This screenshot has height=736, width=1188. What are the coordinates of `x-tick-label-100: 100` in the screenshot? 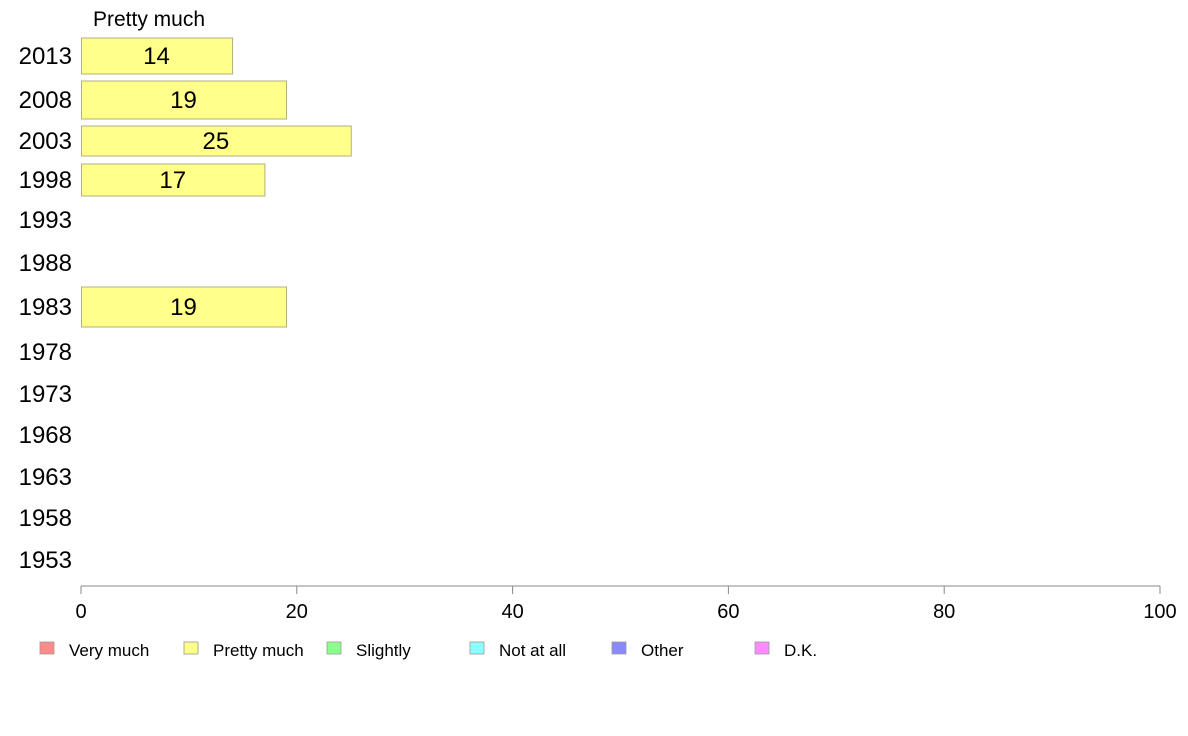 It's located at (1159, 612).